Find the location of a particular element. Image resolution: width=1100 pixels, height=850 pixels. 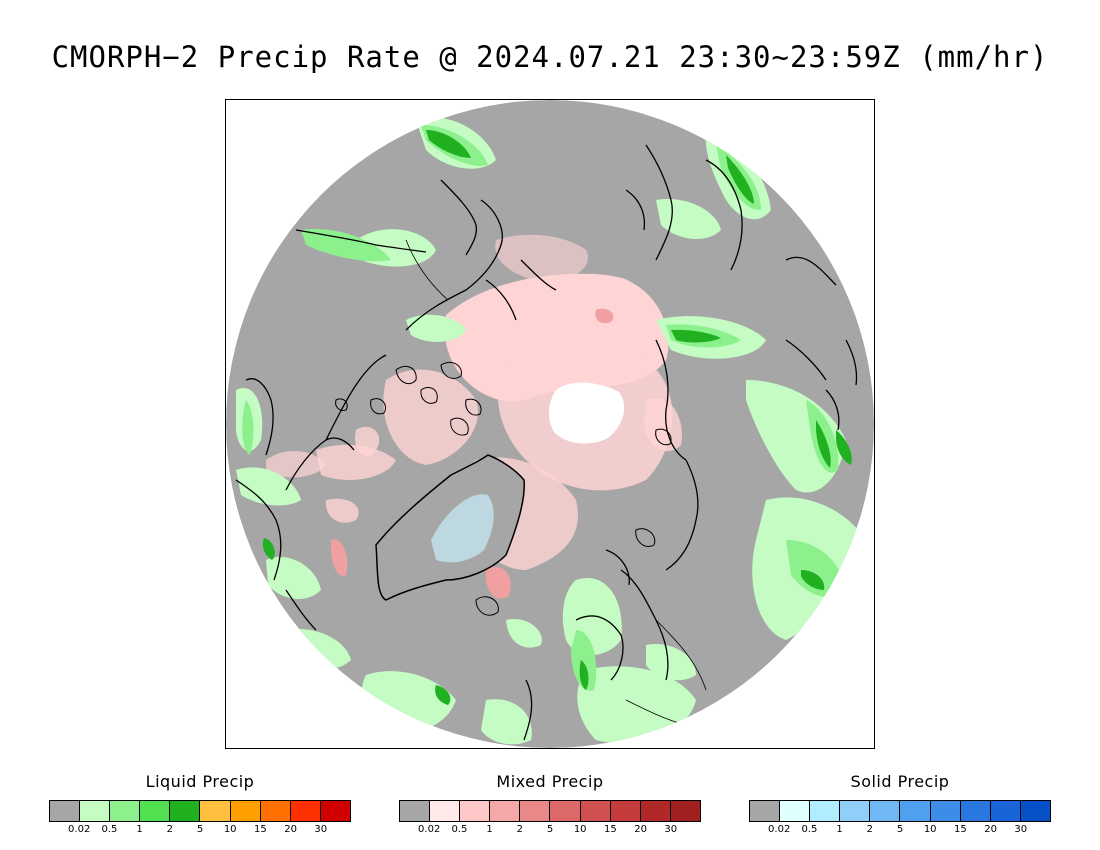

mixed-precip-areas is located at coordinates (474, 402).